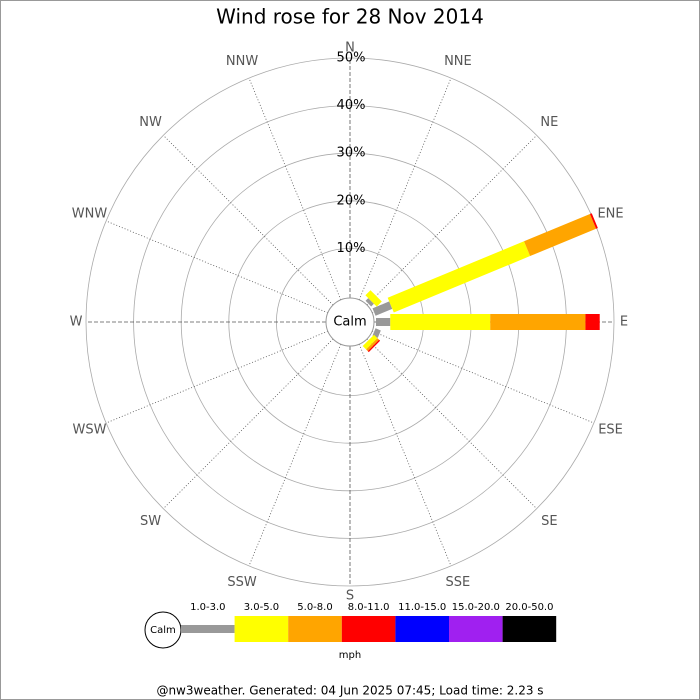  I want to click on direction-label: NE, so click(549, 122).